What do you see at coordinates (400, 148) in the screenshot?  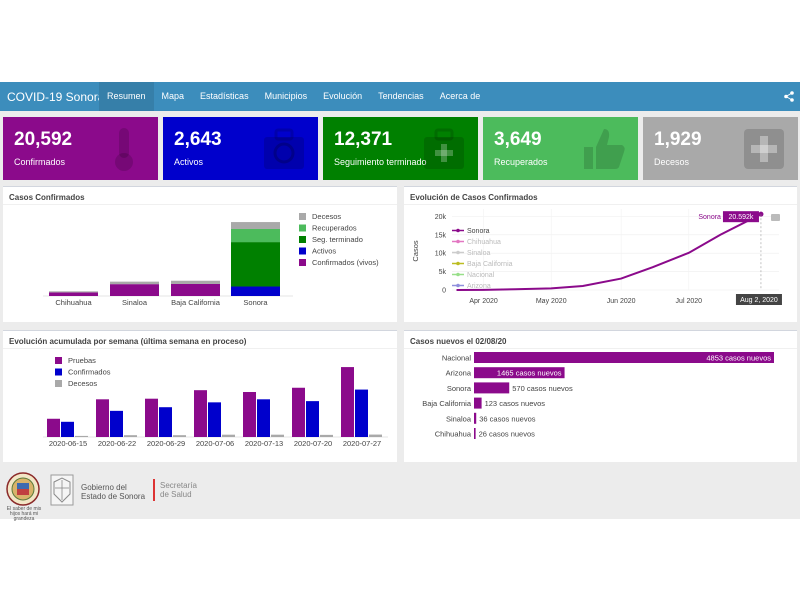 I see `kpi-seguimiento-terminado: 12,371 Seguimiento terminado` at bounding box center [400, 148].